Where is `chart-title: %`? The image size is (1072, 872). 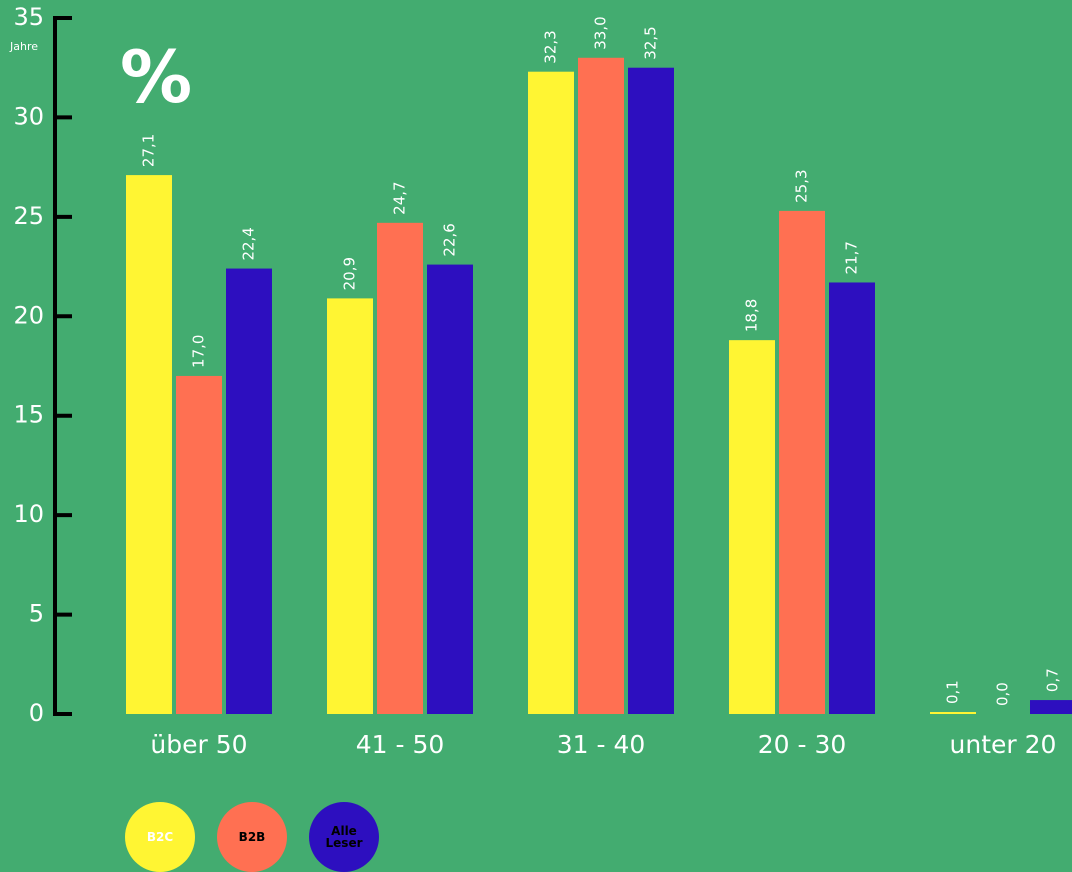
chart-title: % is located at coordinates (156, 77).